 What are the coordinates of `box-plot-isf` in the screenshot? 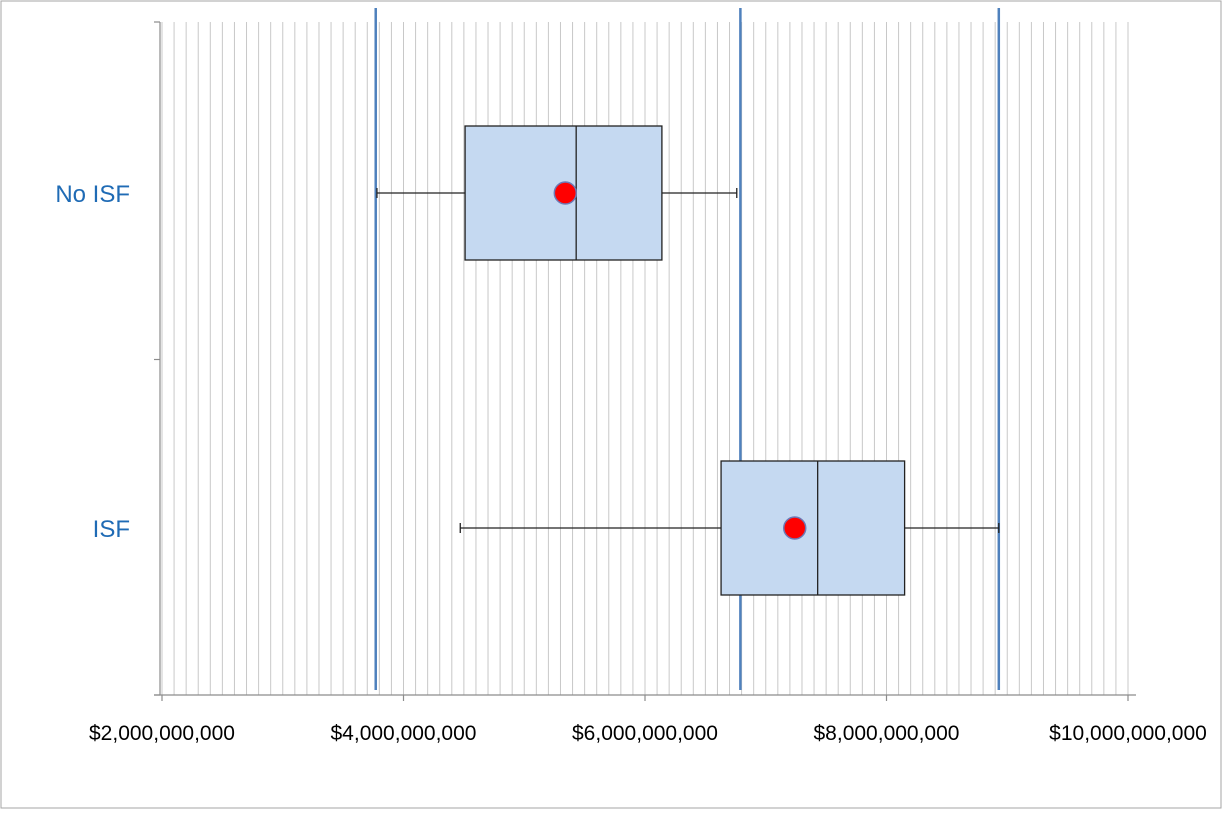 It's located at (729, 528).